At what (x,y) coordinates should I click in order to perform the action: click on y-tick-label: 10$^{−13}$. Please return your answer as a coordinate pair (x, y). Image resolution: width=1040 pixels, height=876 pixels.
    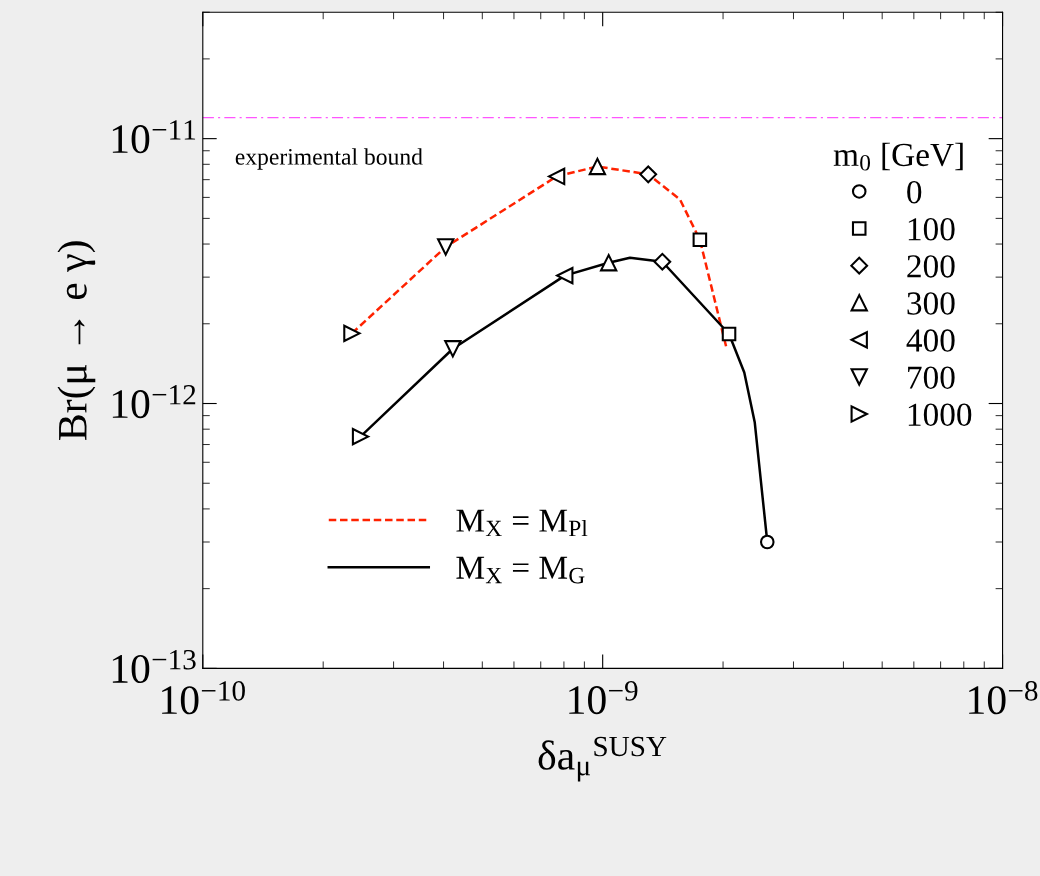
    Looking at the image, I should click on (154, 666).